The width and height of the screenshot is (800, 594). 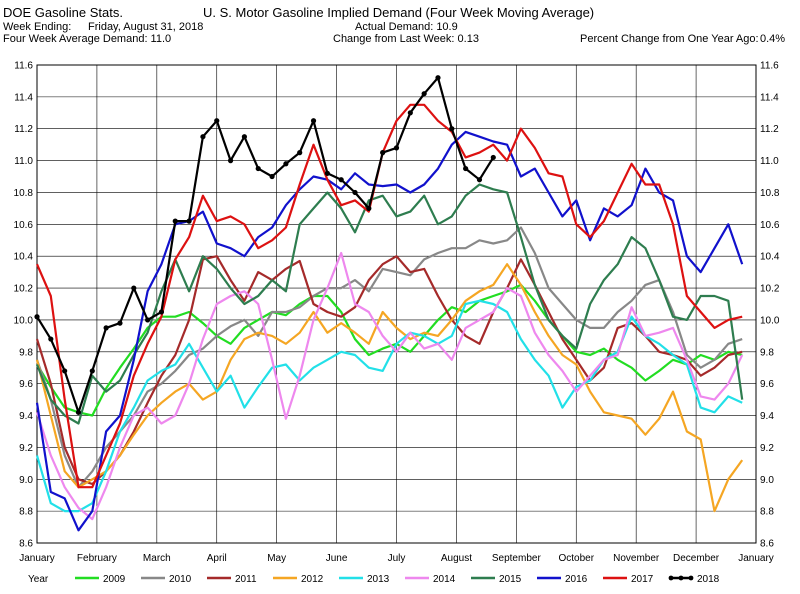 What do you see at coordinates (767, 352) in the screenshot?
I see `y-tick-label-right: 9.8` at bounding box center [767, 352].